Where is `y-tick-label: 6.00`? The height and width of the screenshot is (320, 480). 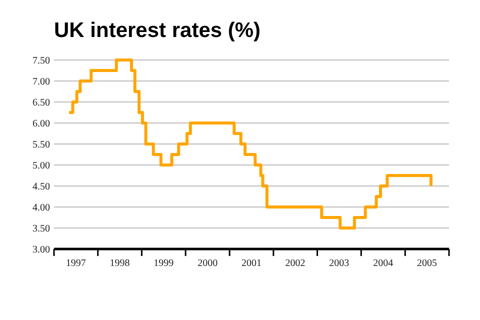
y-tick-label: 6.00 is located at coordinates (41, 124).